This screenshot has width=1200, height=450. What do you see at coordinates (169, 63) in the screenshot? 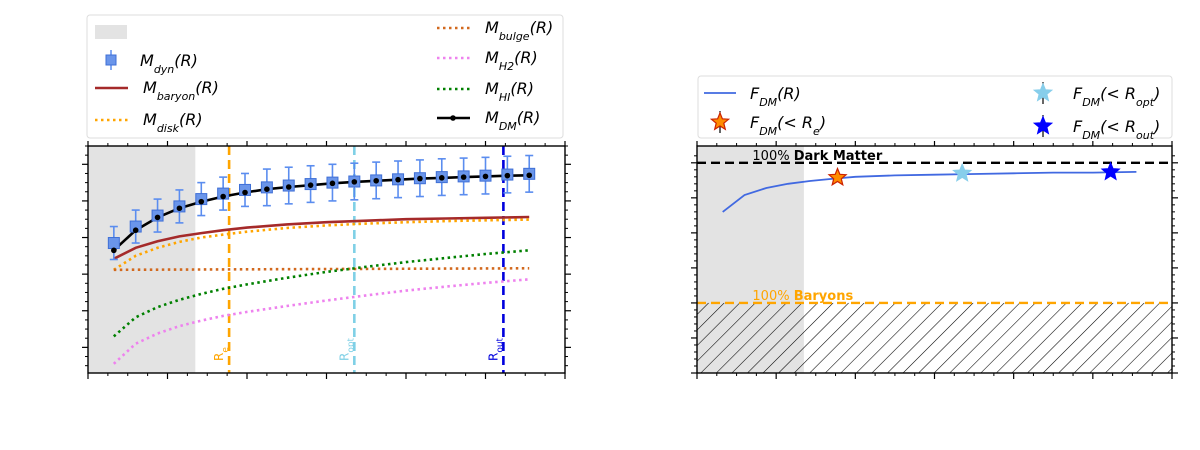
I see `legend-mdyn-label: Mdyn(R)` at bounding box center [169, 63].